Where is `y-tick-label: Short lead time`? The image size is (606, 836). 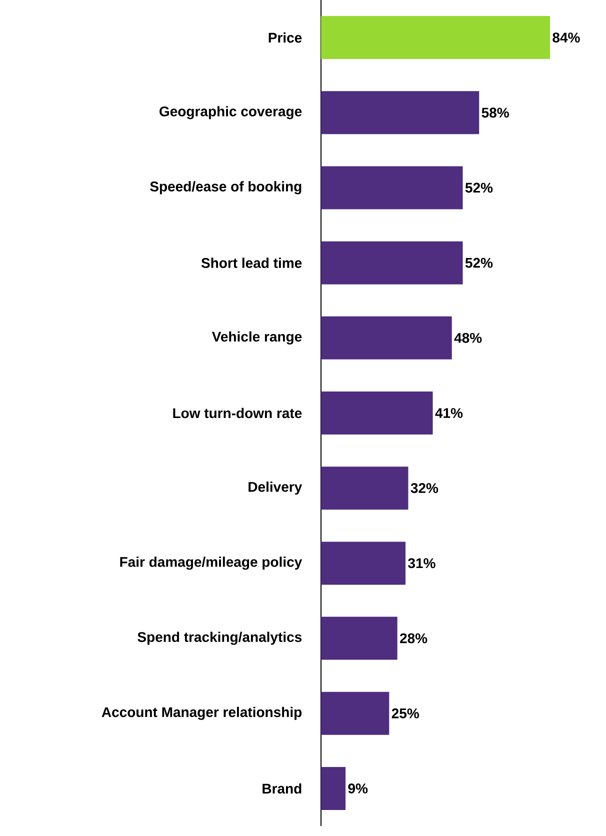 y-tick-label: Short lead time is located at coordinates (251, 263).